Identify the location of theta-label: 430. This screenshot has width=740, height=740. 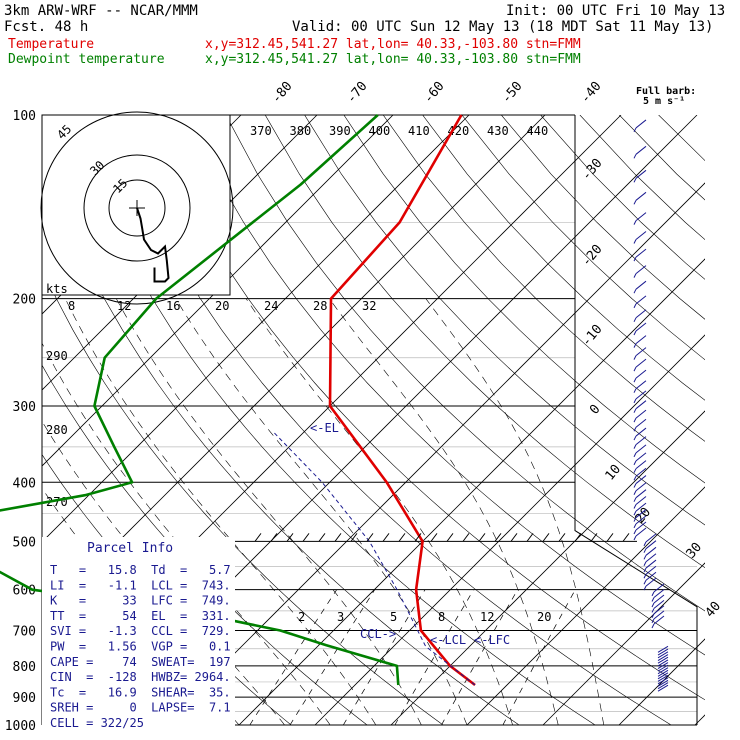
(498, 131).